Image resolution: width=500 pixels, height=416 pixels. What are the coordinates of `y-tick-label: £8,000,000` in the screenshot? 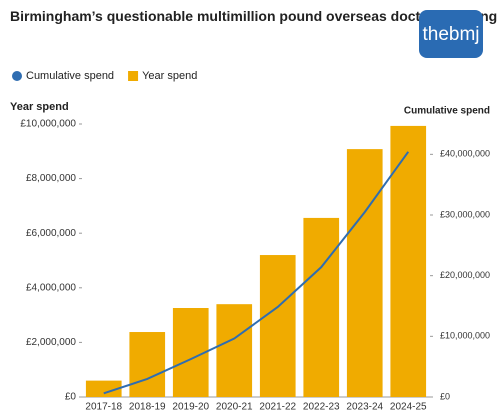 It's located at (51, 178).